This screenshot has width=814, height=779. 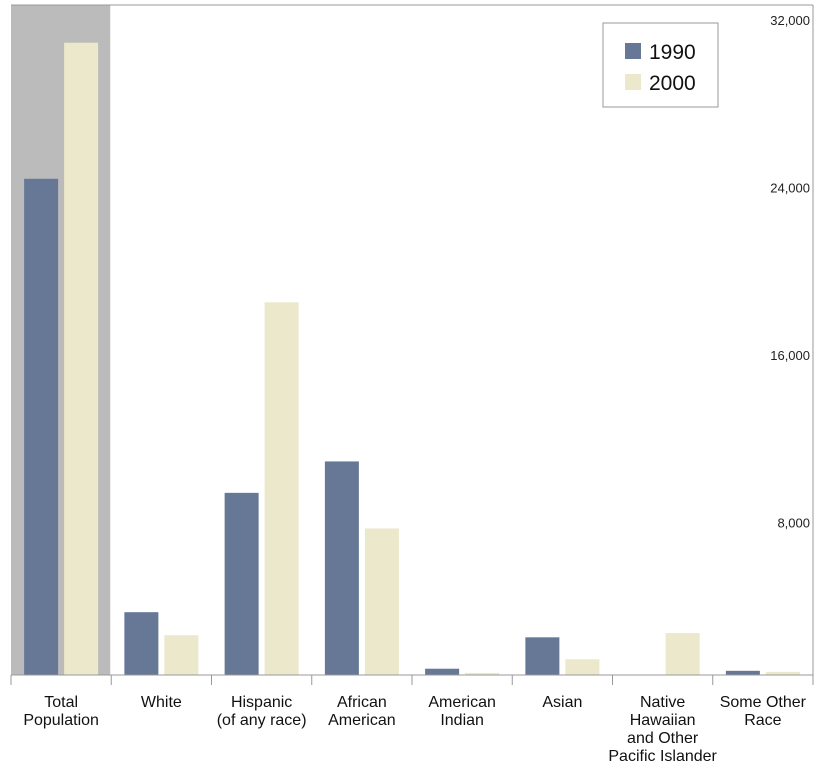 What do you see at coordinates (660, 65) in the screenshot?
I see `legend-box` at bounding box center [660, 65].